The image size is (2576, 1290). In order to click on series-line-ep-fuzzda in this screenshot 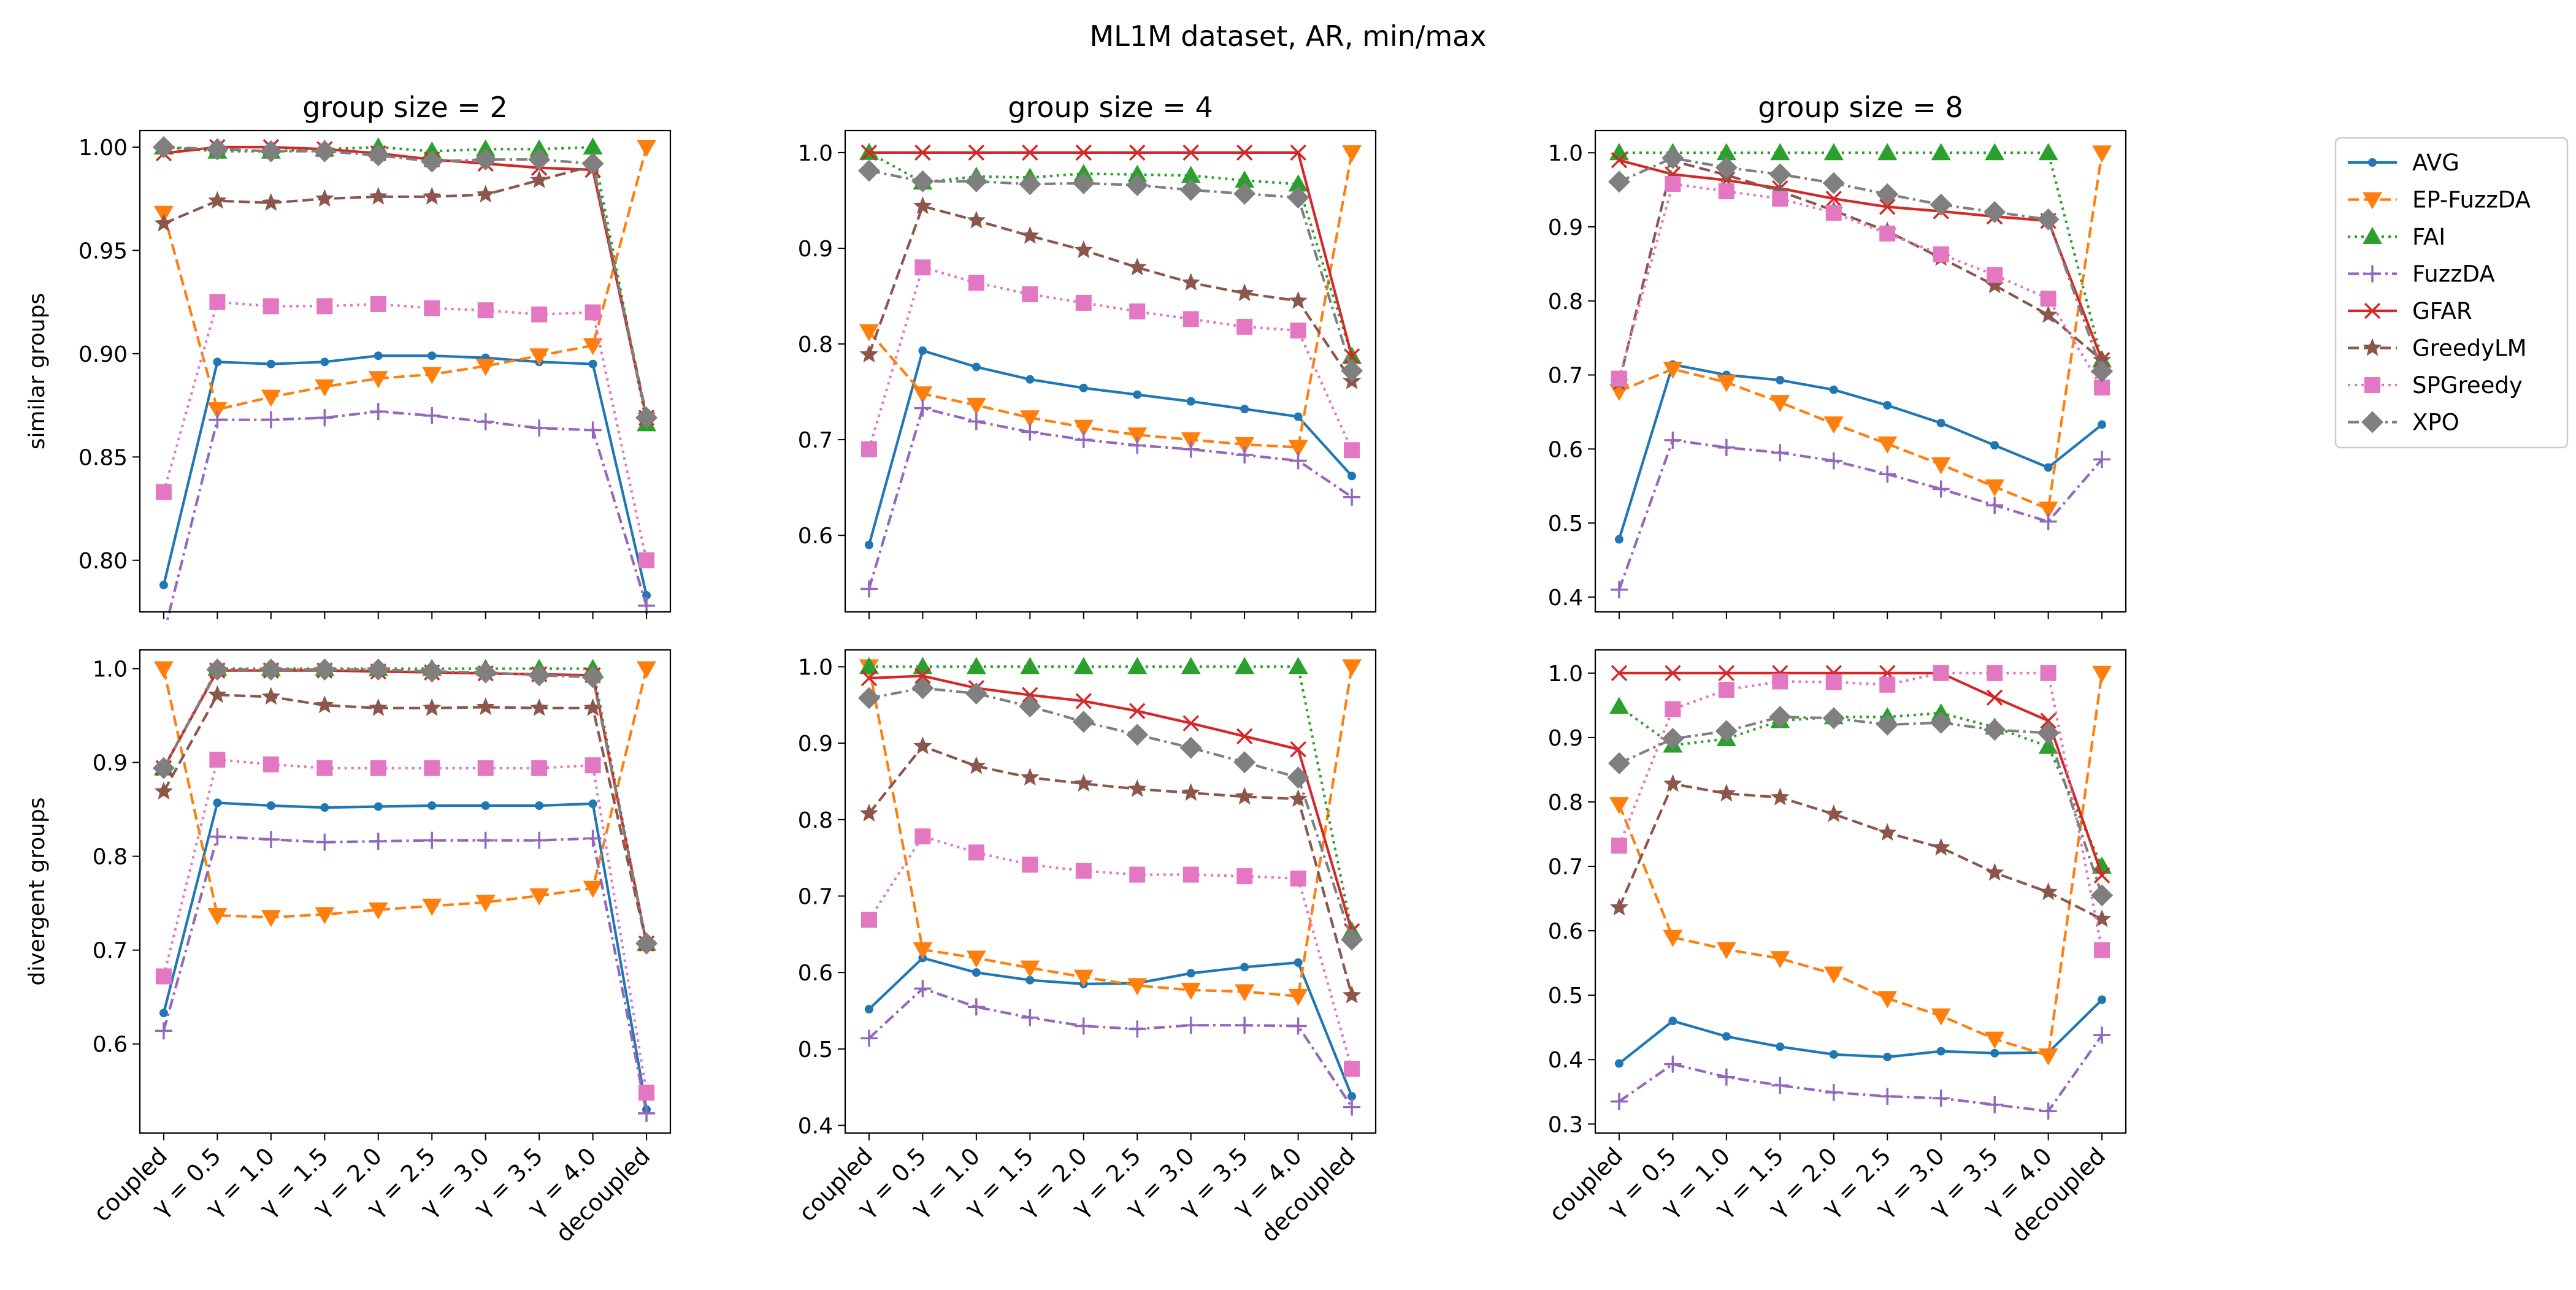, I will do `click(405, 279)`.